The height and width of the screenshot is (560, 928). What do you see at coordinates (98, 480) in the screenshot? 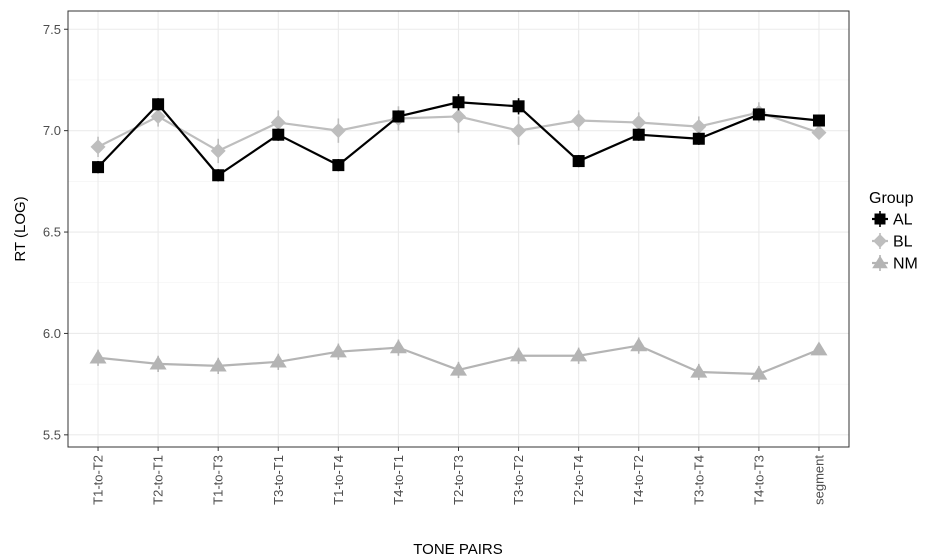
I see `x-tick-label: T1-to-T2` at bounding box center [98, 480].